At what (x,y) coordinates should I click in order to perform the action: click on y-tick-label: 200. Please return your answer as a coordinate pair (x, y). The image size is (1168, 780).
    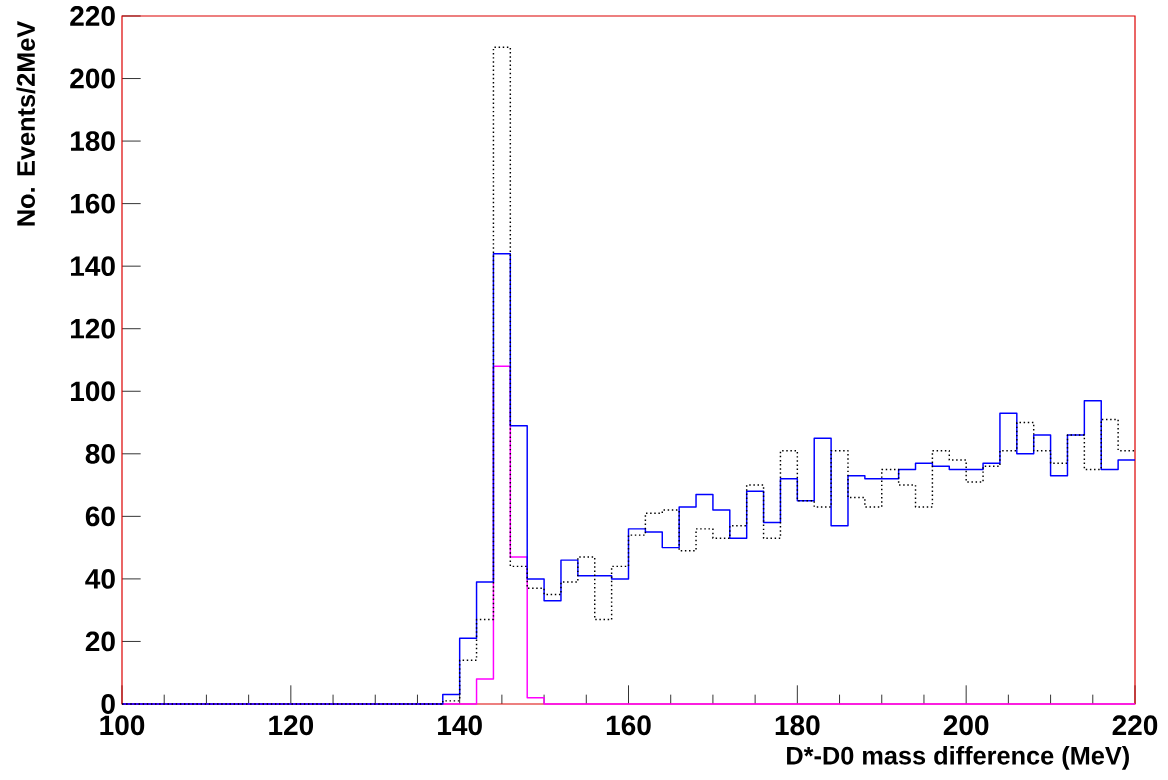
    Looking at the image, I should click on (92, 78).